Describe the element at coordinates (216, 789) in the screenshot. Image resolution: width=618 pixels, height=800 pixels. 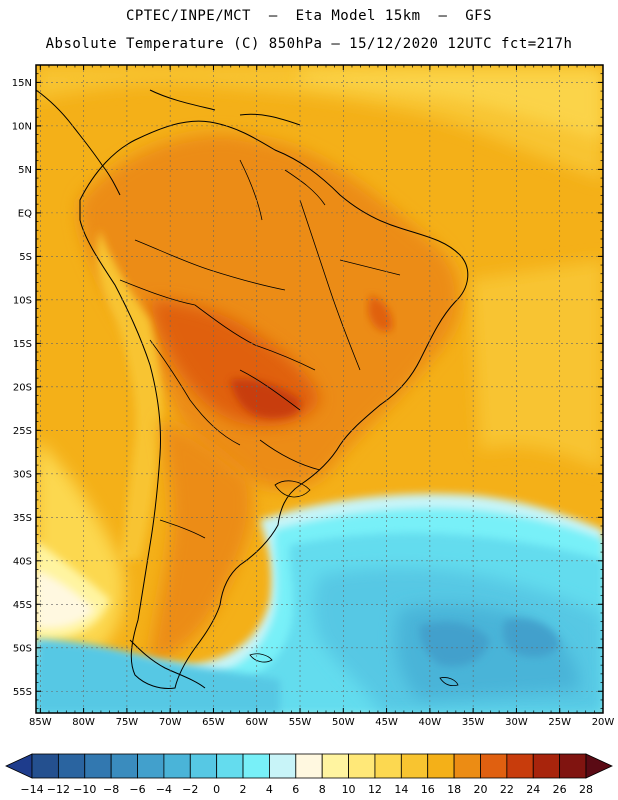
I see `colorbar-label: 0` at that location.